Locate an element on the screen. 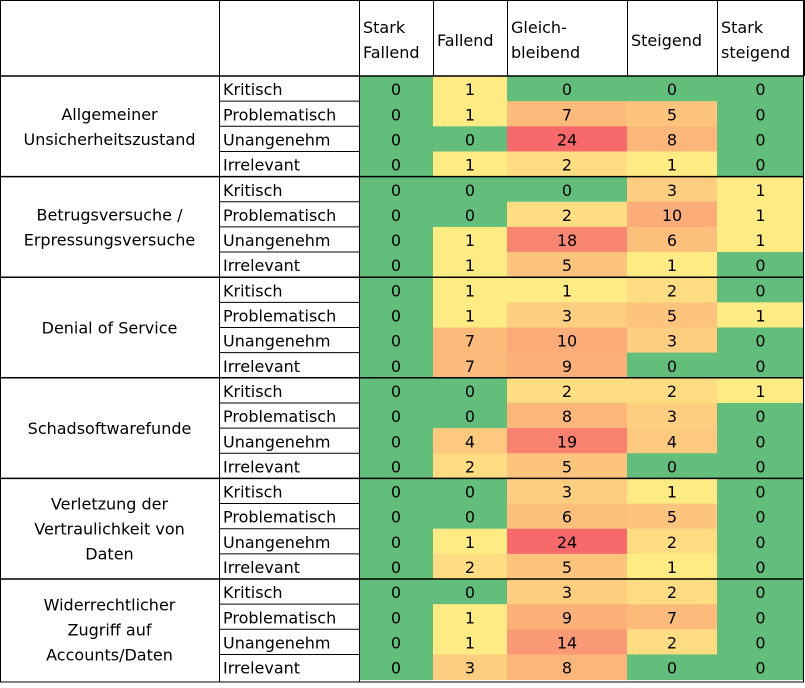  column-header-line2: Fallend is located at coordinates (391, 52).